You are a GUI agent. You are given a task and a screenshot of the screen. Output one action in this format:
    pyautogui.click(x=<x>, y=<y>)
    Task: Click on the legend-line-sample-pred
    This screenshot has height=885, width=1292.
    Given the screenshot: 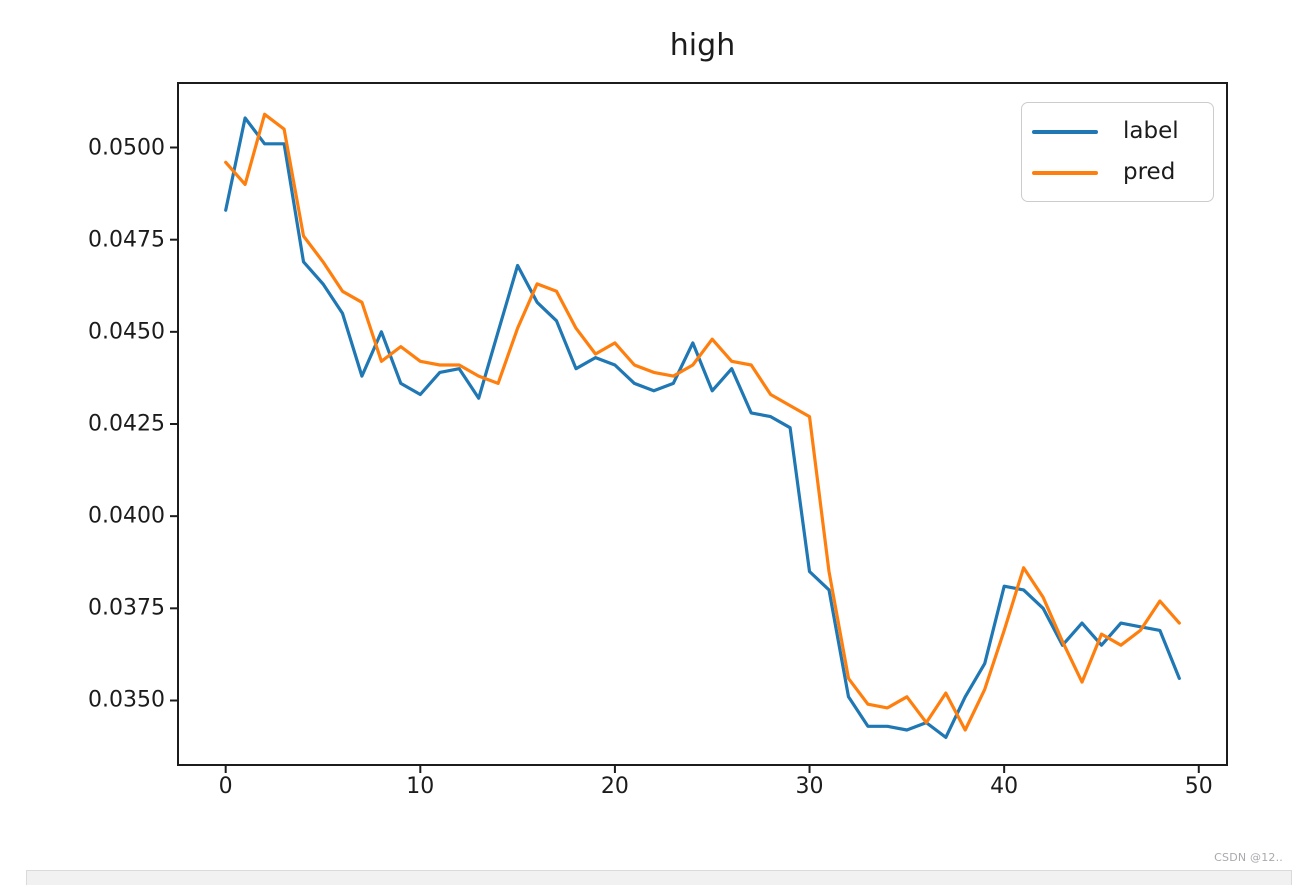 What is the action you would take?
    pyautogui.click(x=1065, y=172)
    